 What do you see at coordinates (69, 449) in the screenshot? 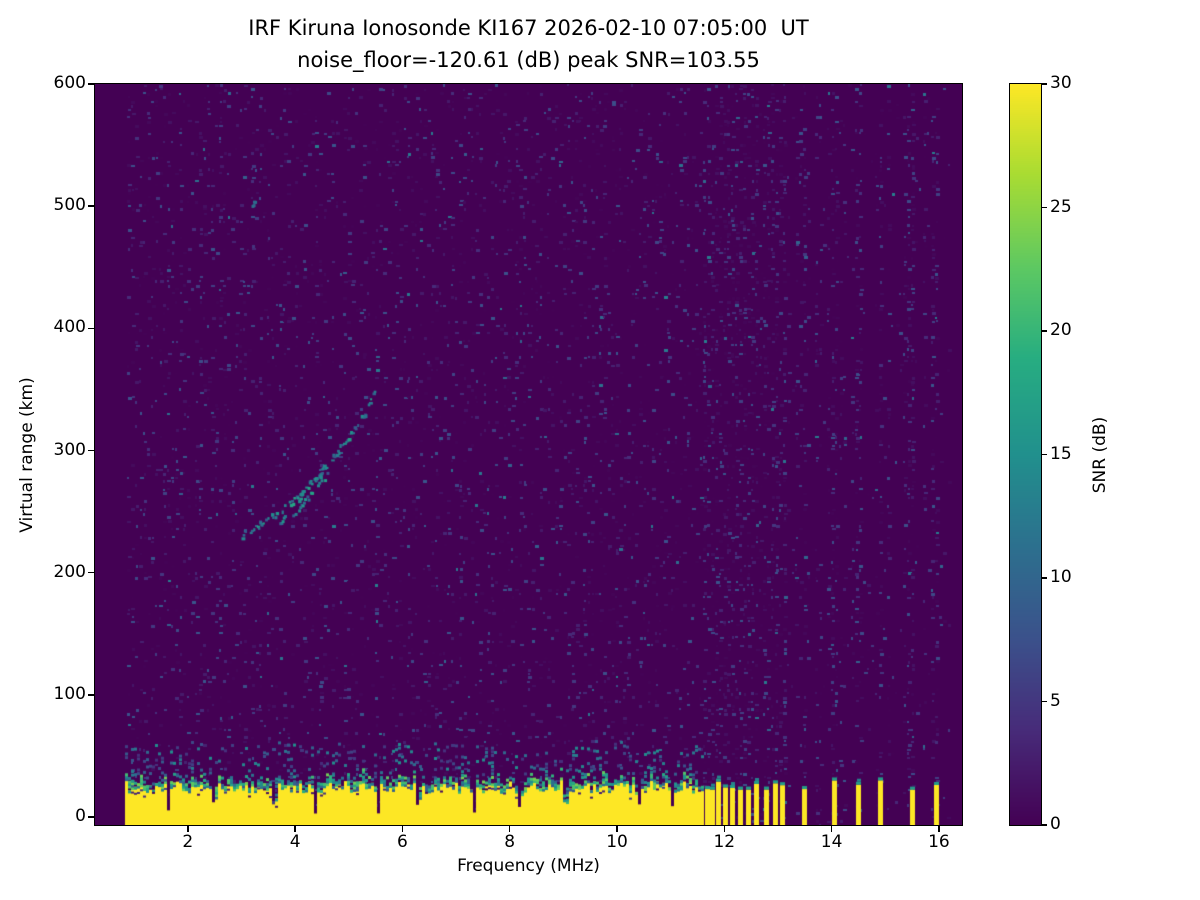
I see `y-tick-label: 300` at bounding box center [69, 449].